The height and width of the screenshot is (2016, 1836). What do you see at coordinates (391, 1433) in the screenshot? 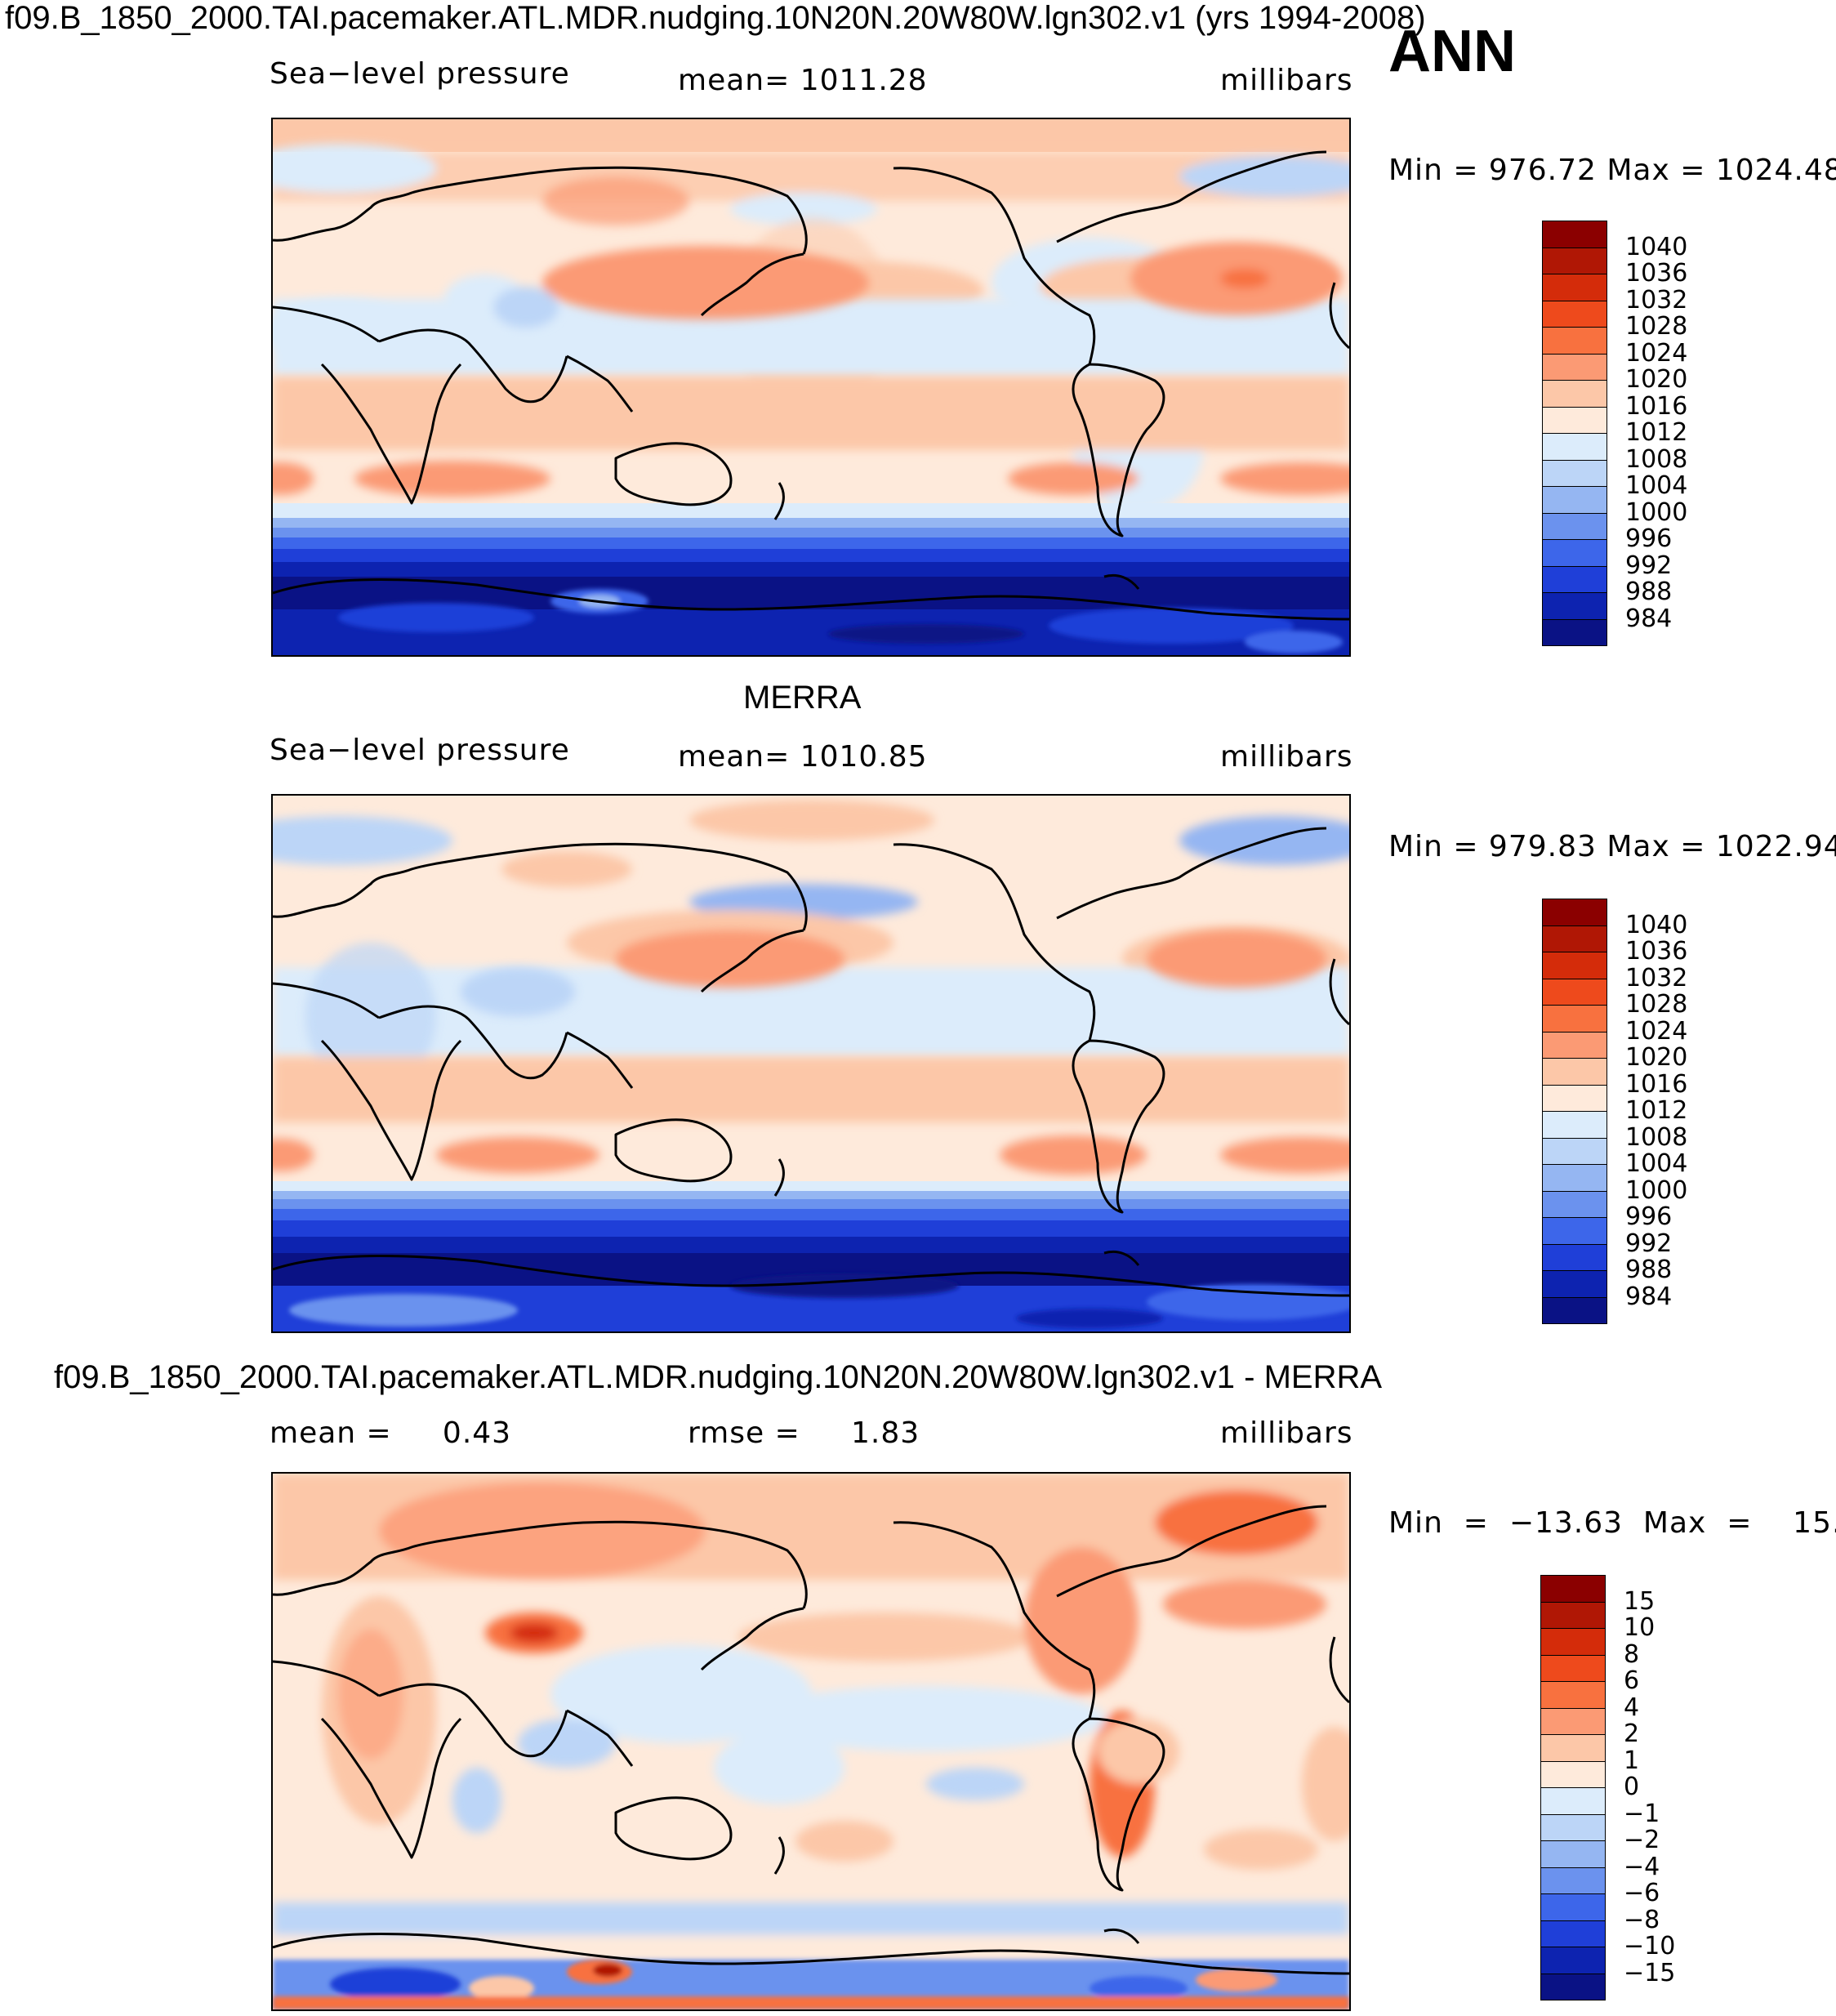
I see `panel-mean-label: mean = 0.43` at bounding box center [391, 1433].